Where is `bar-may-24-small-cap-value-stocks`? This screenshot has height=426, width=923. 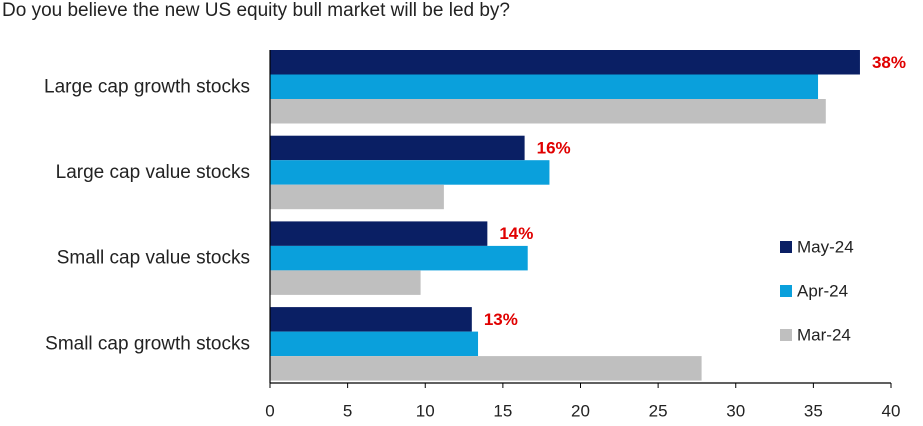
bar-may-24-small-cap-value-stocks is located at coordinates (379, 233).